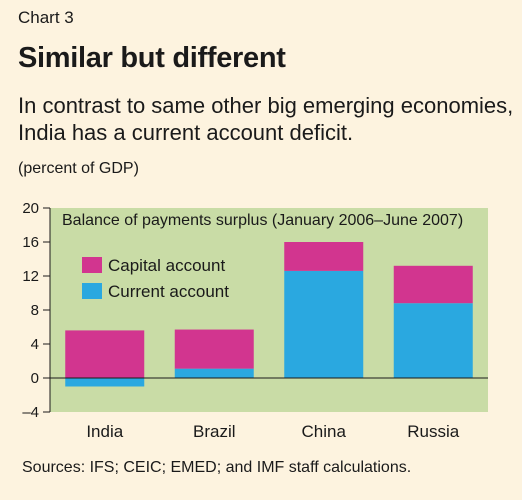 This screenshot has width=522, height=500. What do you see at coordinates (168, 291) in the screenshot?
I see `legend-label-current-account: Current account` at bounding box center [168, 291].